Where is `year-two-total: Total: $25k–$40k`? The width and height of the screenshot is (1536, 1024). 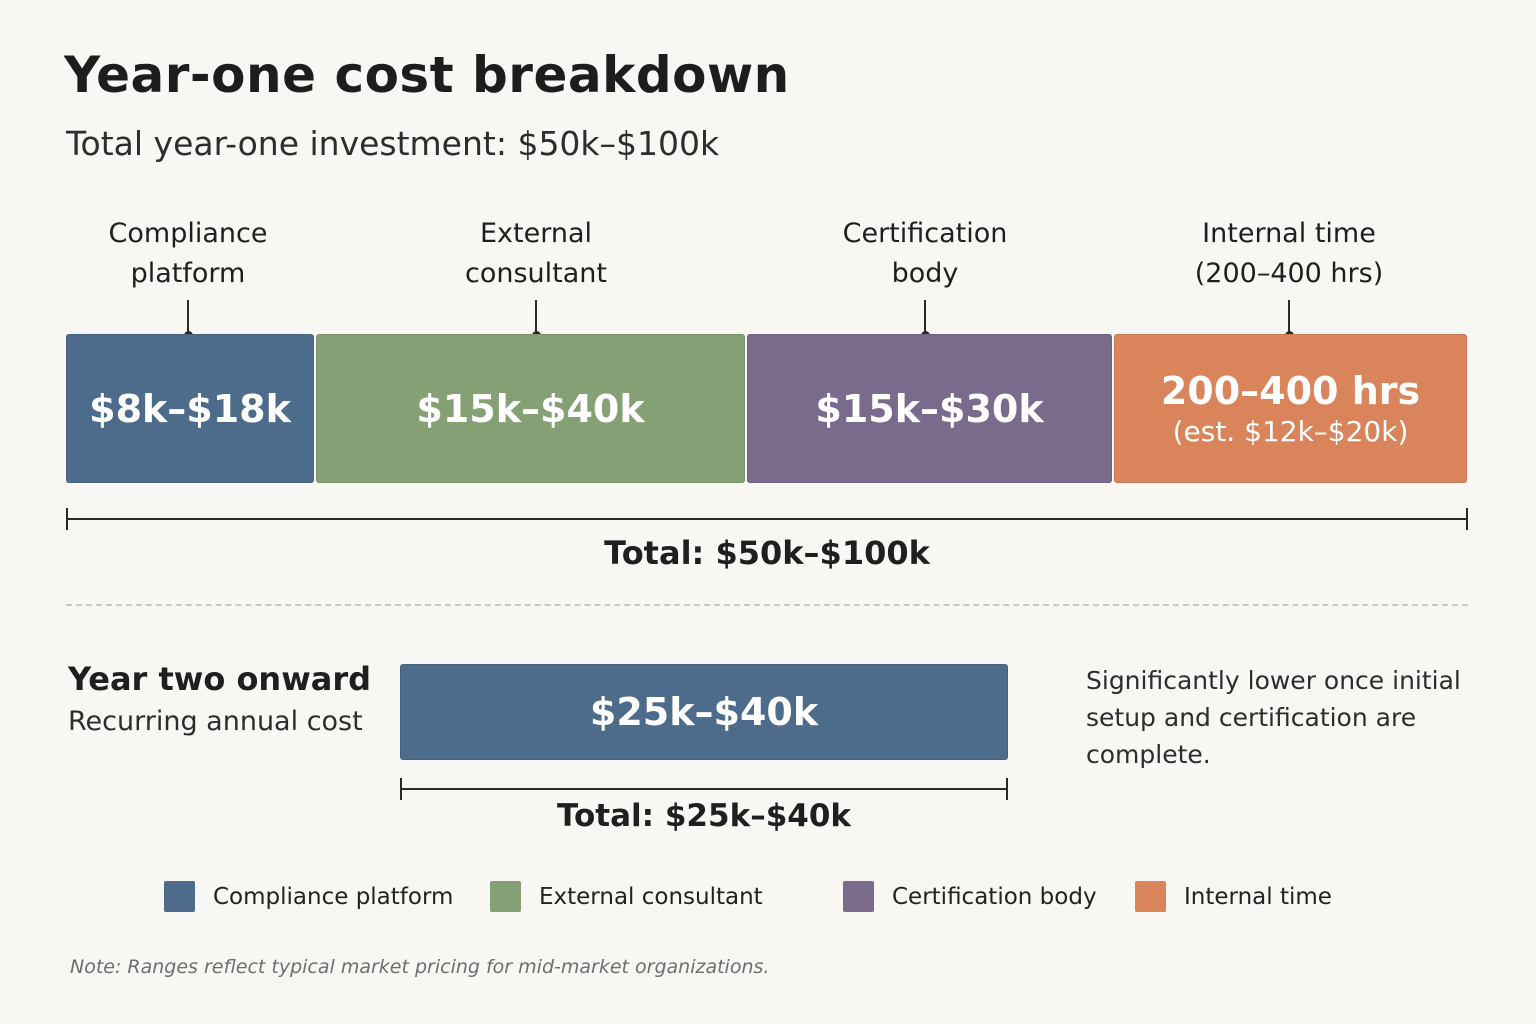
year-two-total: Total: $25k–$40k is located at coordinates (704, 816).